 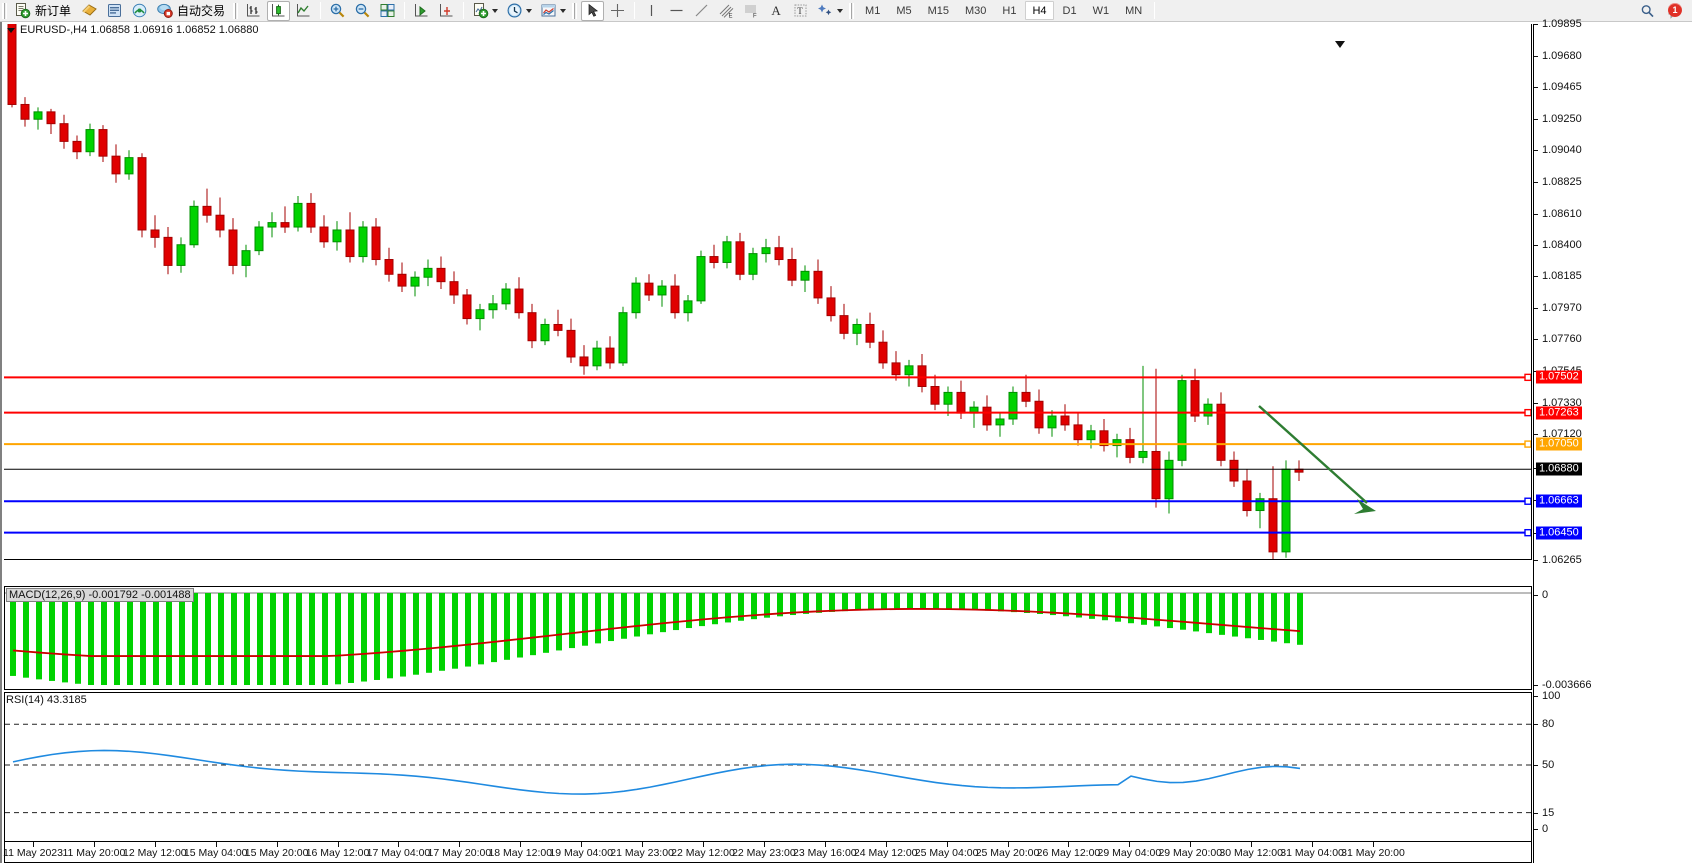 I want to click on chart-menu-caret-icon, so click(x=11, y=30).